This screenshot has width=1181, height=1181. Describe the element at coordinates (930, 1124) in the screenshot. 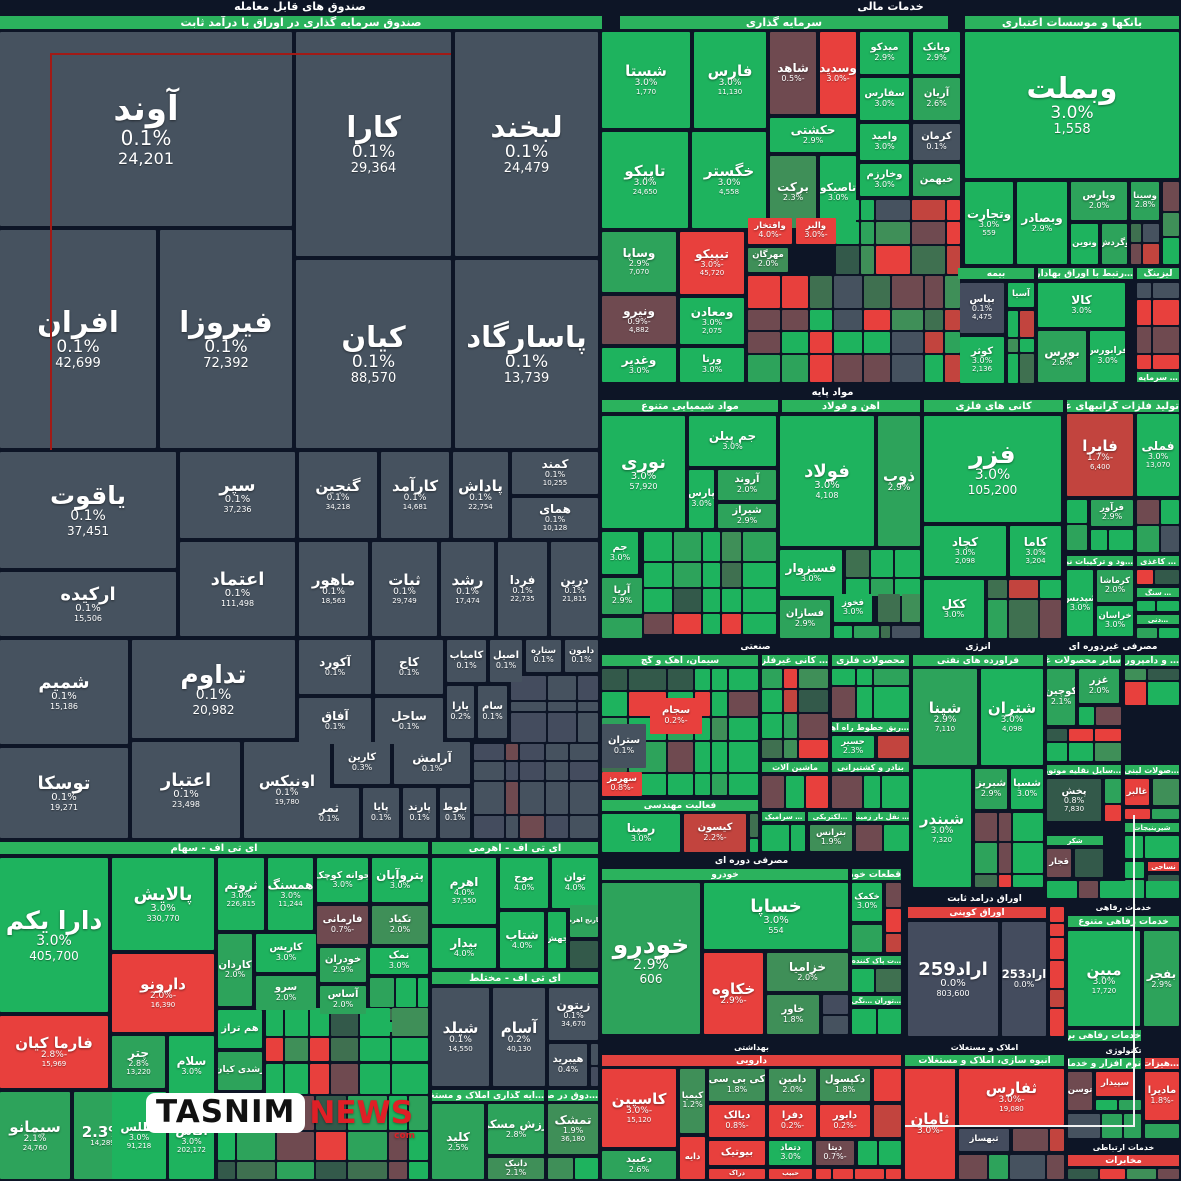

I see `treemap-tile: ثامان -3.0%` at that location.